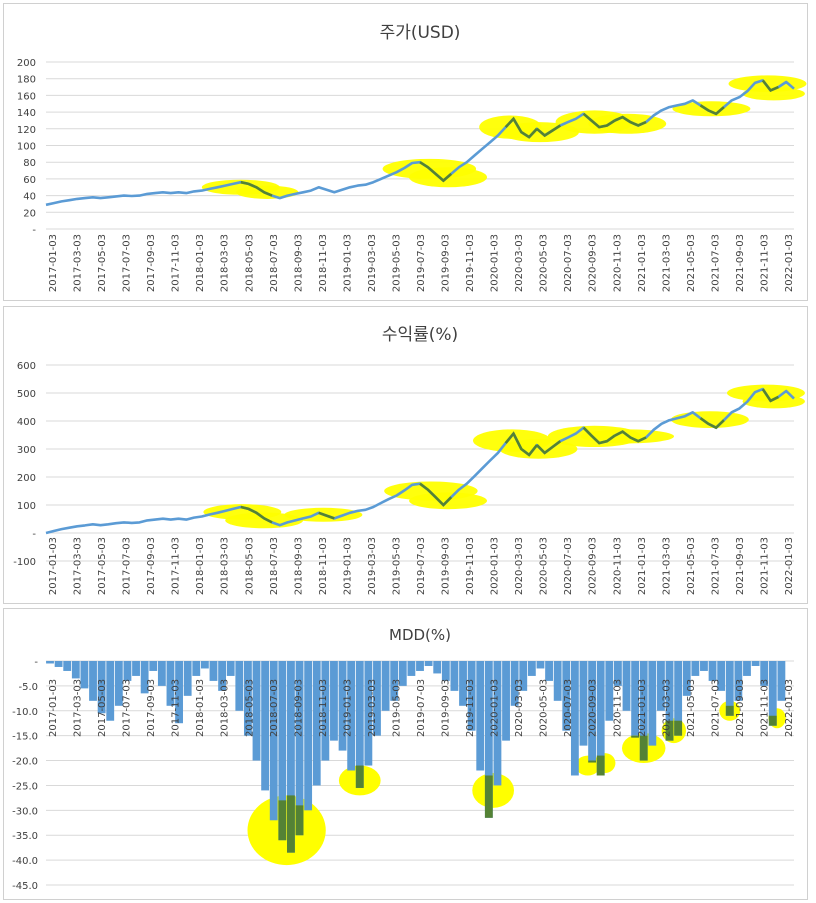 The width and height of the screenshot is (816, 903). Describe the element at coordinates (25, 886) in the screenshot. I see `y-tick-label: -45.0` at that location.